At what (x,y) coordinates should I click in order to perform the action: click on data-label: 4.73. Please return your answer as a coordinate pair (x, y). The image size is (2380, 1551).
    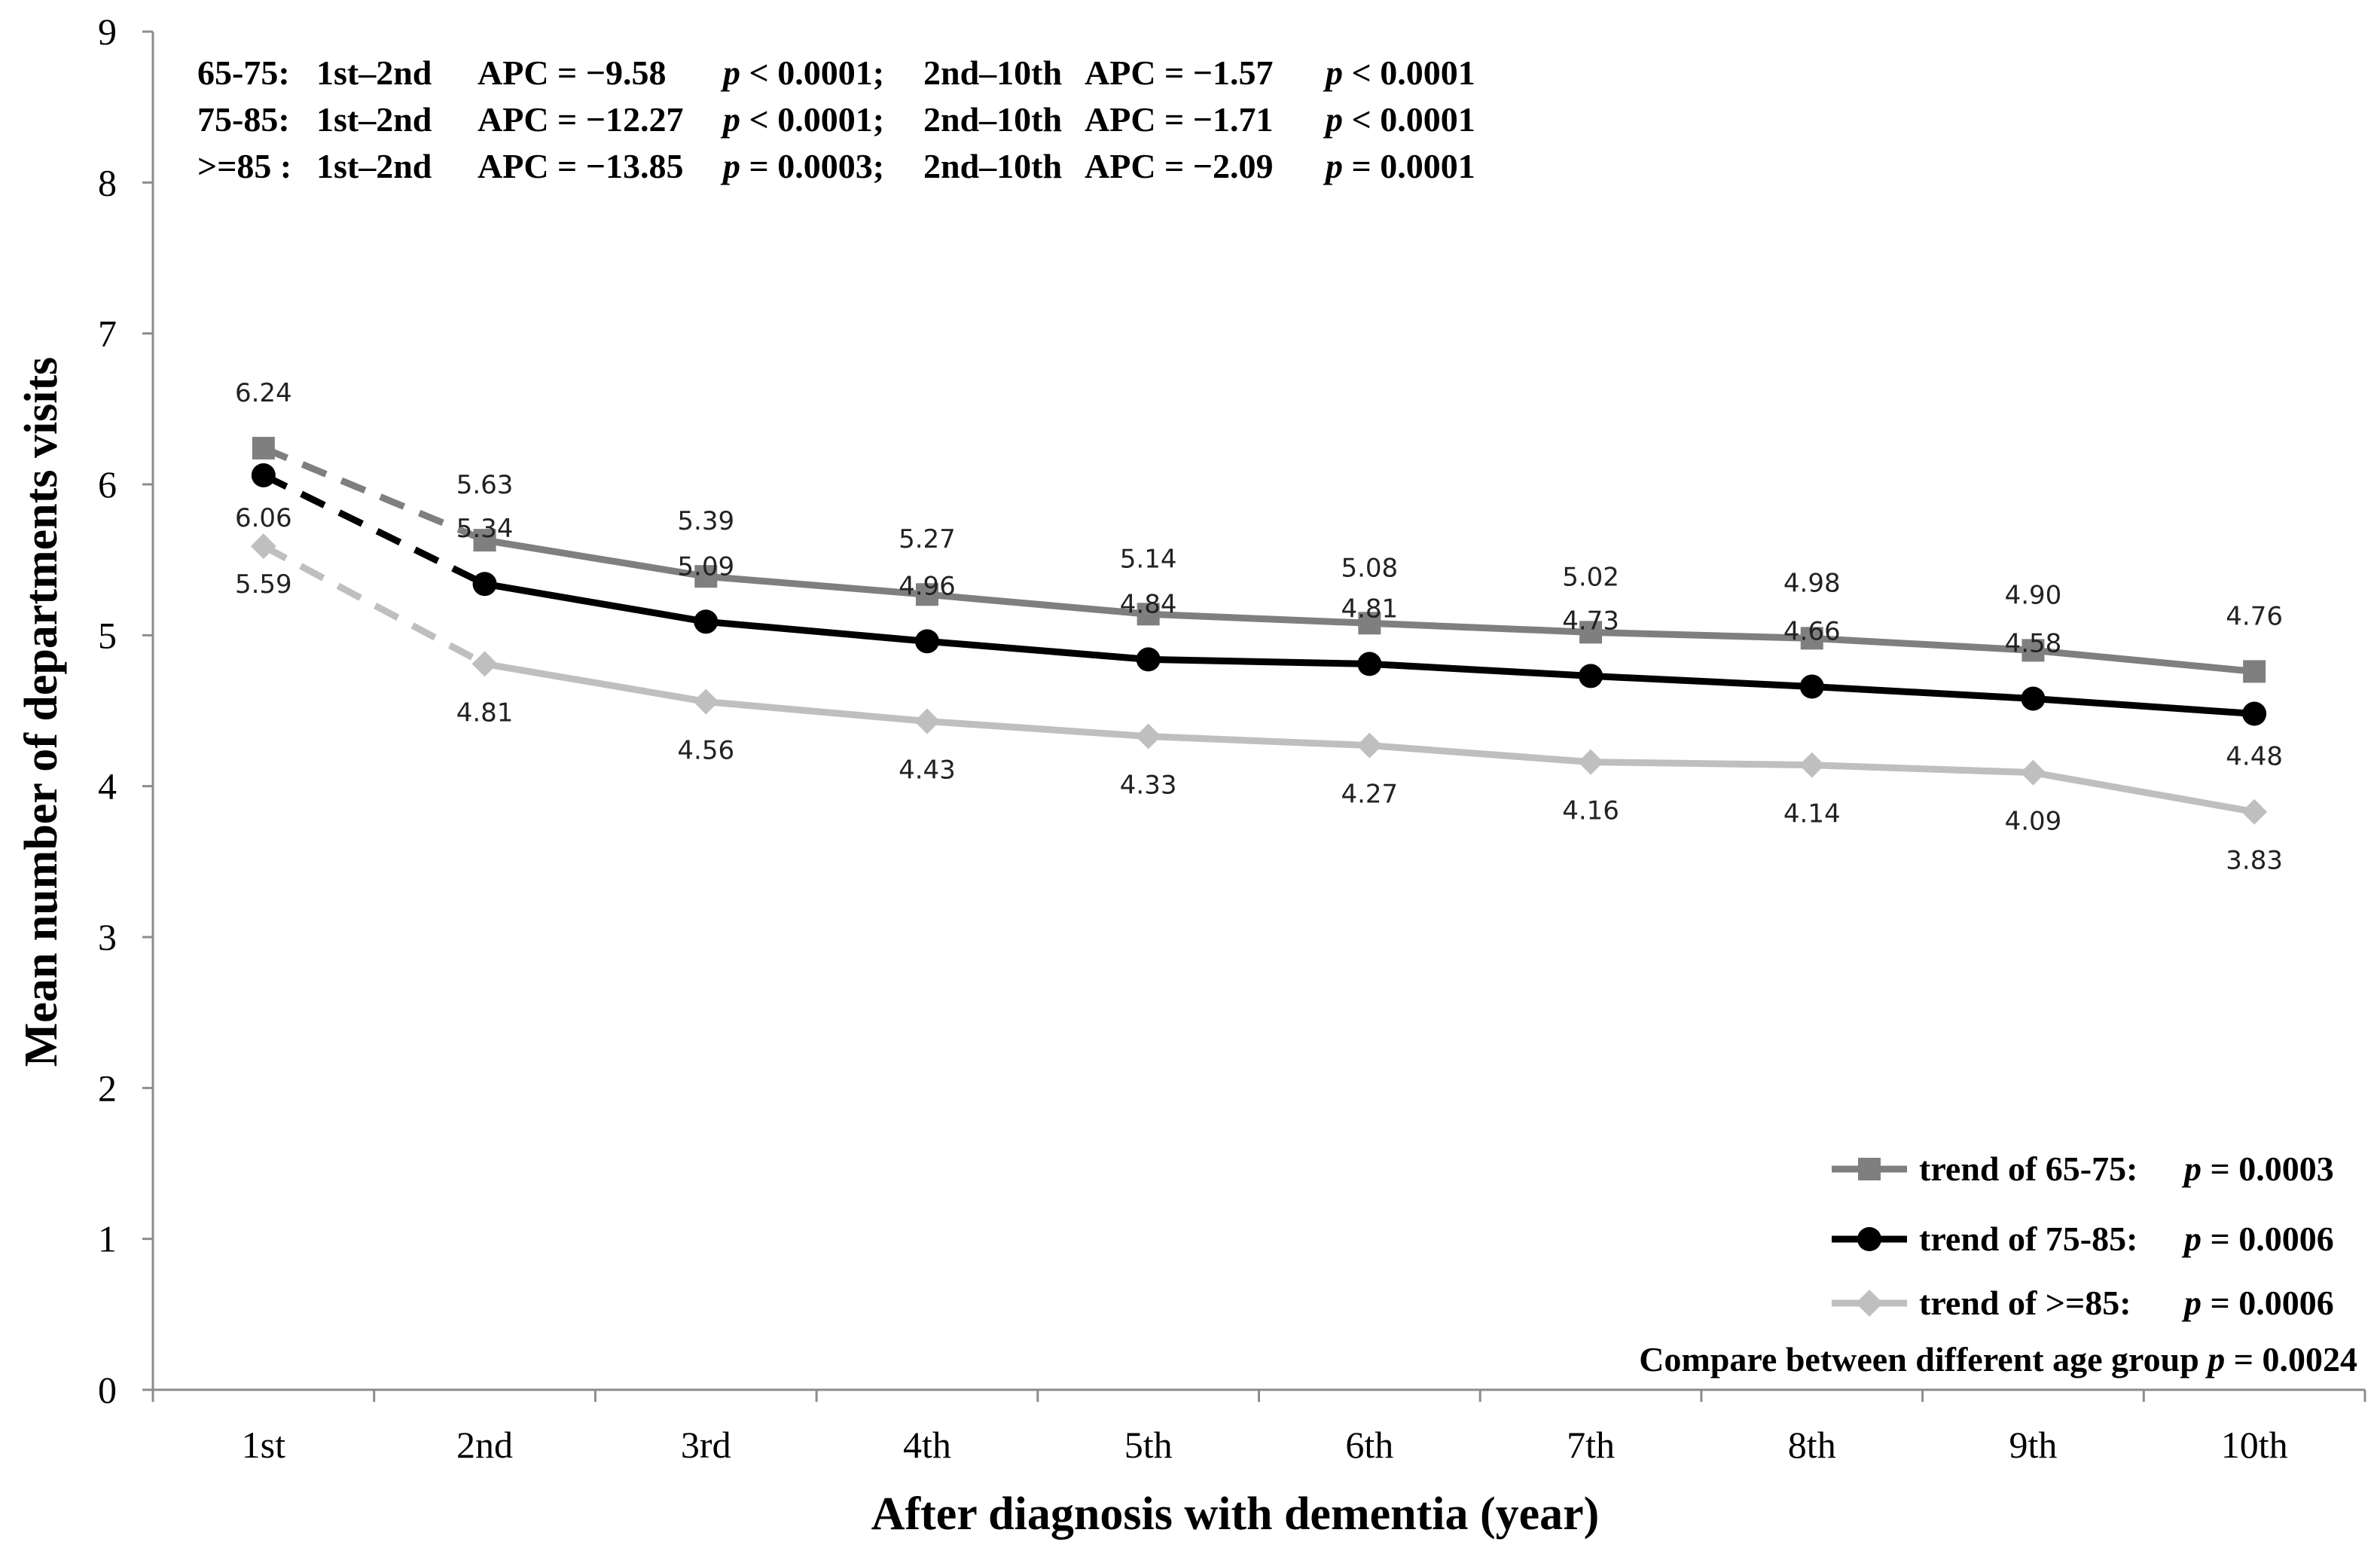
    Looking at the image, I should click on (1590, 621).